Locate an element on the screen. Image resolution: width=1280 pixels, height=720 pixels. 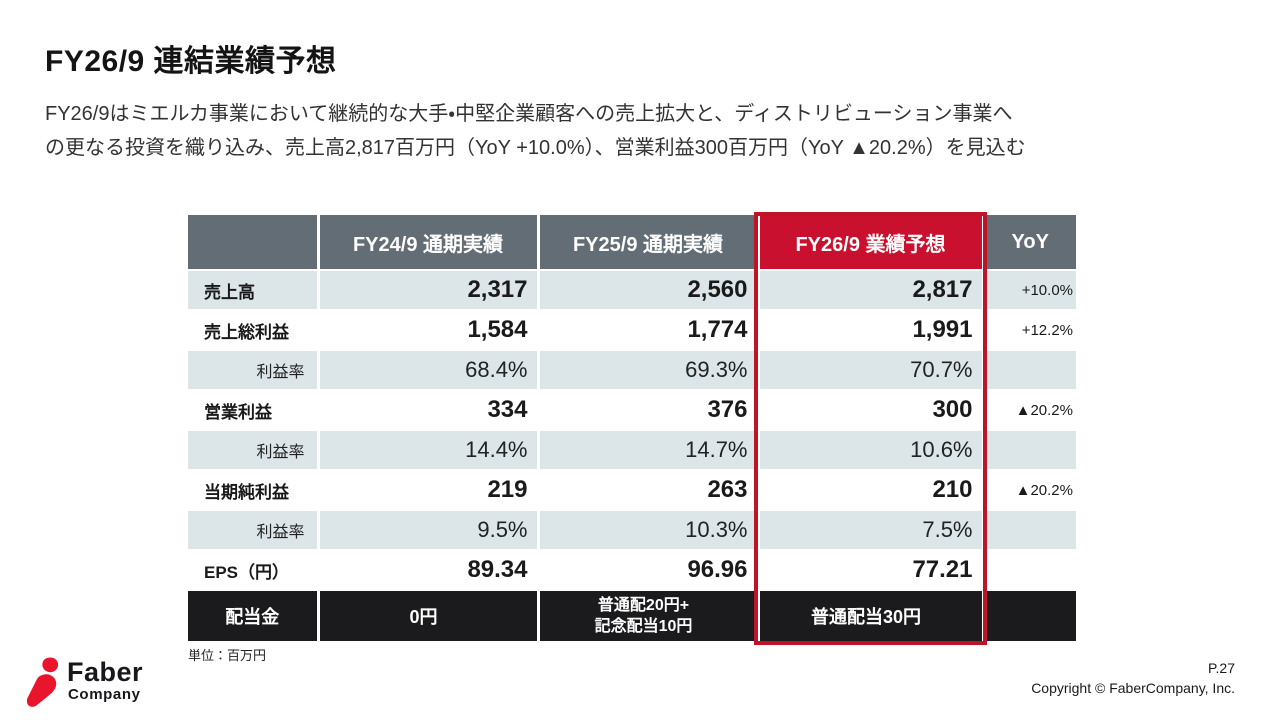
logo-text-faber: Faber is located at coordinates (105, 672).